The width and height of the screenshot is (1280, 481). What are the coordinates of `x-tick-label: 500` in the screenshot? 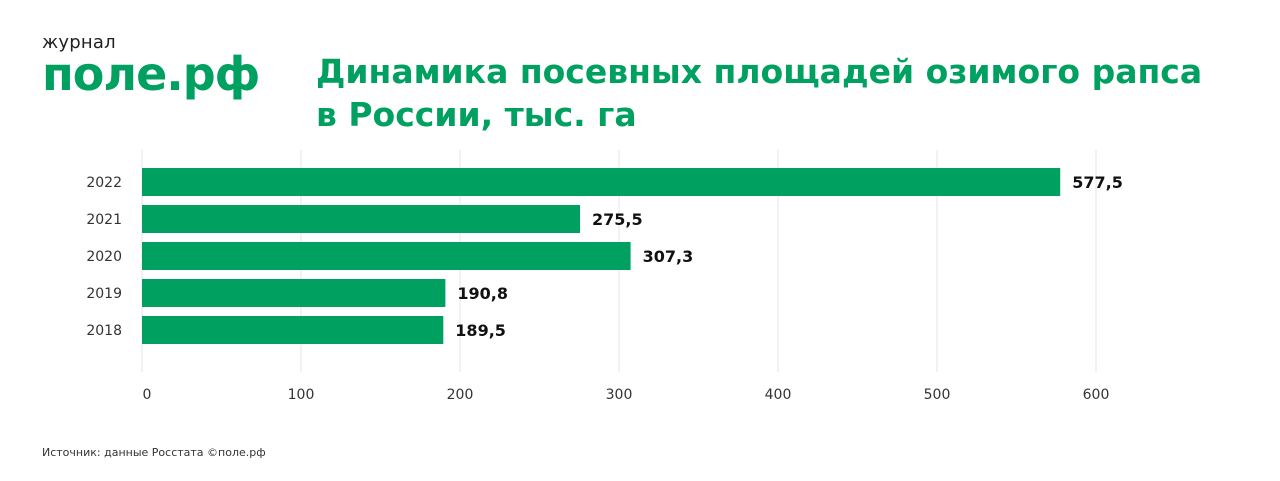 It's located at (937, 395).